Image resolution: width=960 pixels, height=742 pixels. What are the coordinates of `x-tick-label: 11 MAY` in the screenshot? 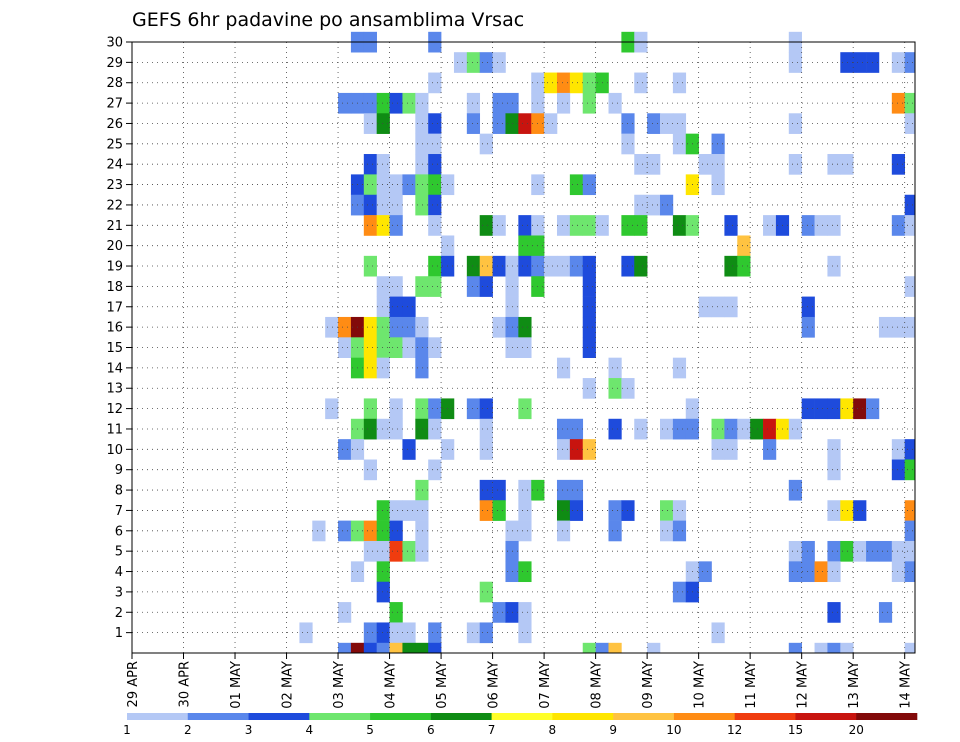 It's located at (751, 685).